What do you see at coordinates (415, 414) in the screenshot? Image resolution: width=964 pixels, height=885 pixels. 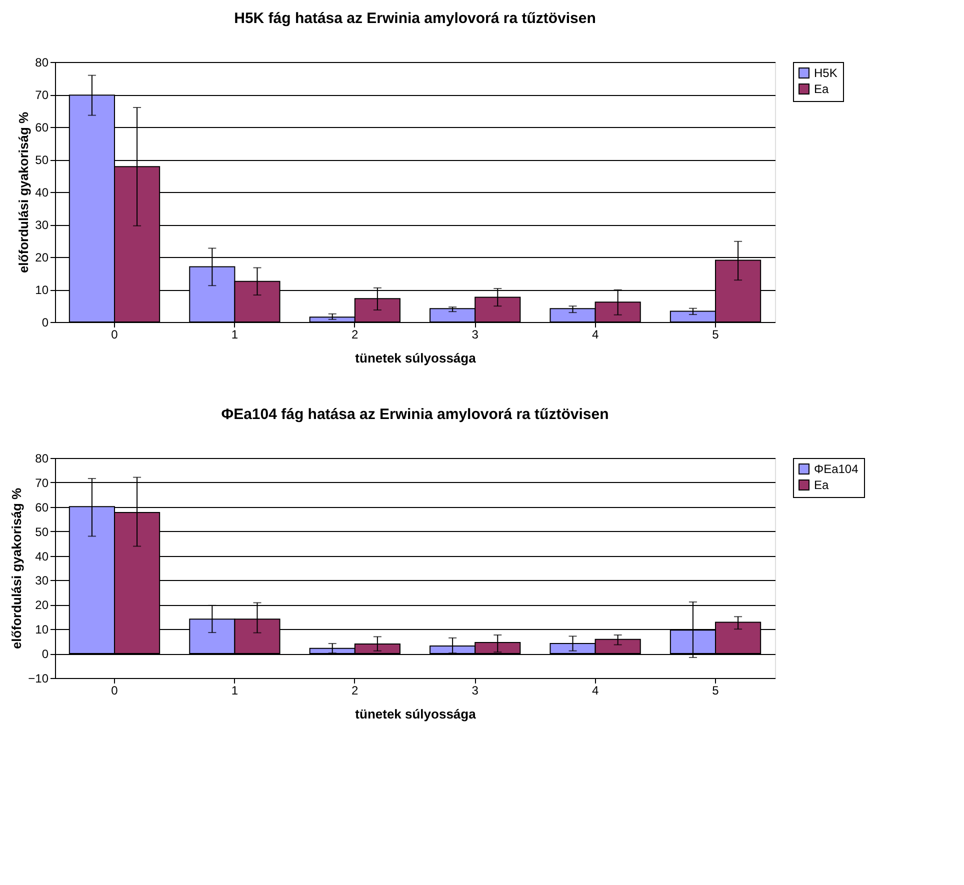 I see `chart-title: ΦEa104 fág hatása az Erwinia amylovorá ra tűztövisen` at bounding box center [415, 414].